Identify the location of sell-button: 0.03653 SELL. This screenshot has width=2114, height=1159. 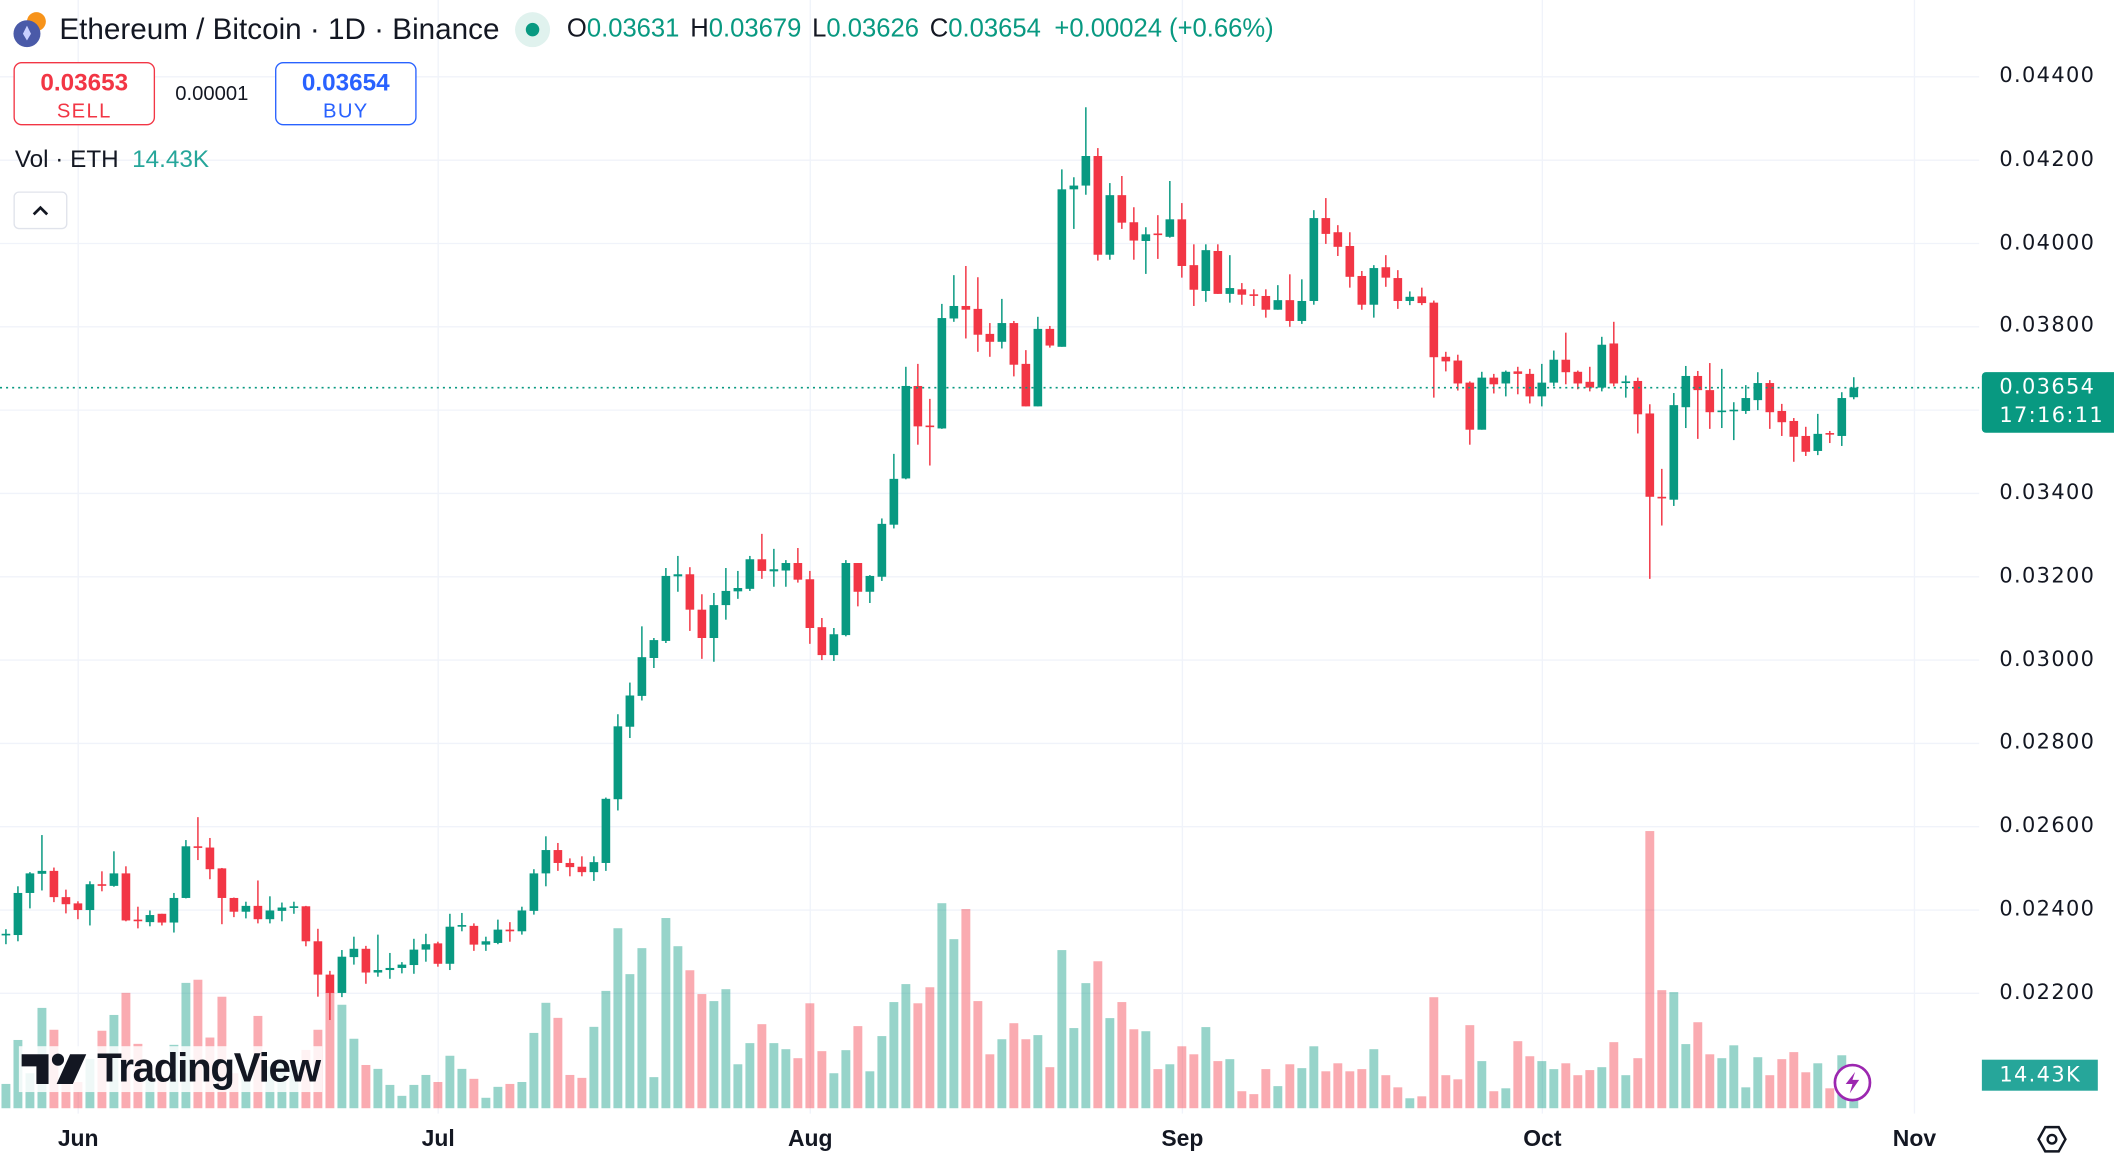
(84, 94).